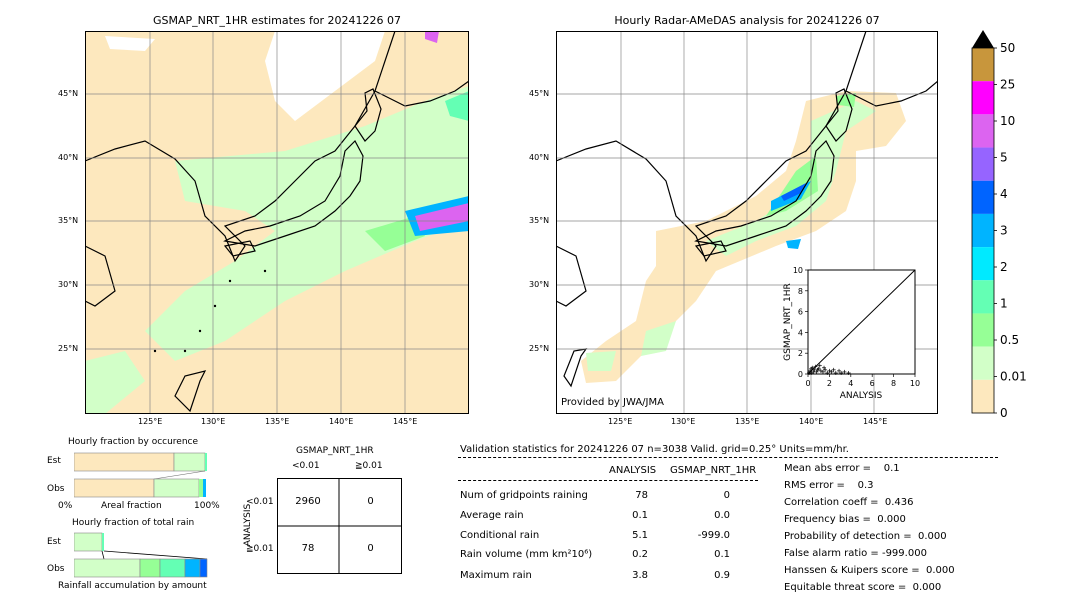  What do you see at coordinates (1007, 48) in the screenshot?
I see `colorbar-label: 50` at bounding box center [1007, 48].